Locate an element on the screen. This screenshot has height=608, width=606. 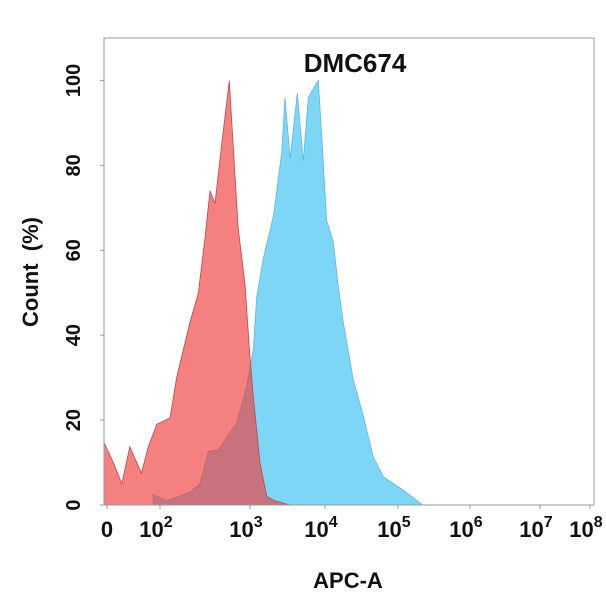
x-tick-label: 10² is located at coordinates (155, 528).